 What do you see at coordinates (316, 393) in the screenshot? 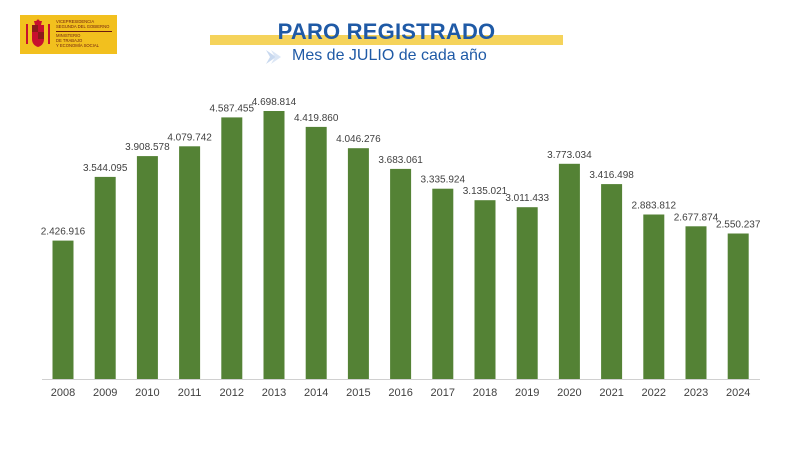
I see `x-tick-label-2014: 2014` at bounding box center [316, 393].